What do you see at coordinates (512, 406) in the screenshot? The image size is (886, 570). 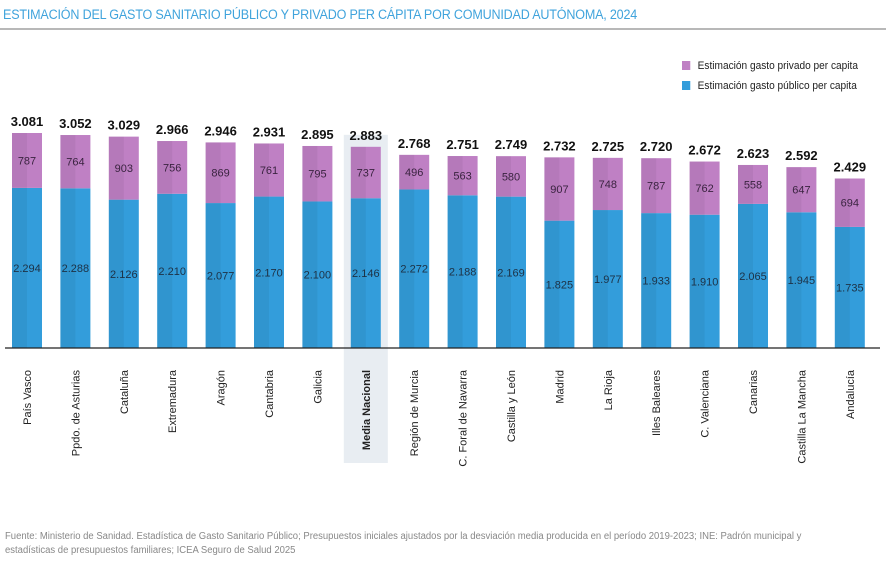 I see `x-tick-label: Castilla y León` at bounding box center [512, 406].